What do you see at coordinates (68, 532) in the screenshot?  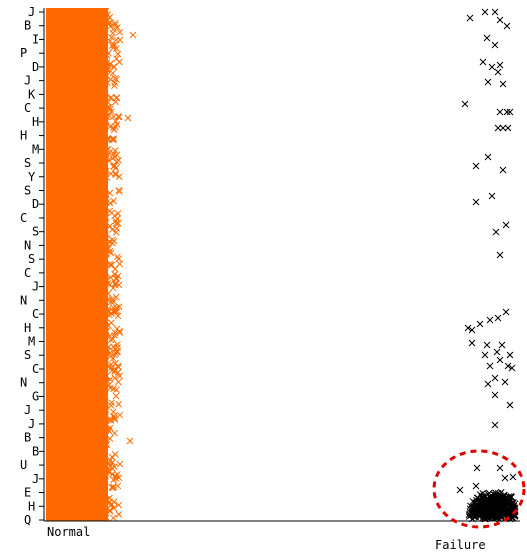 I see `x-category-label-normal: Normal` at bounding box center [68, 532].